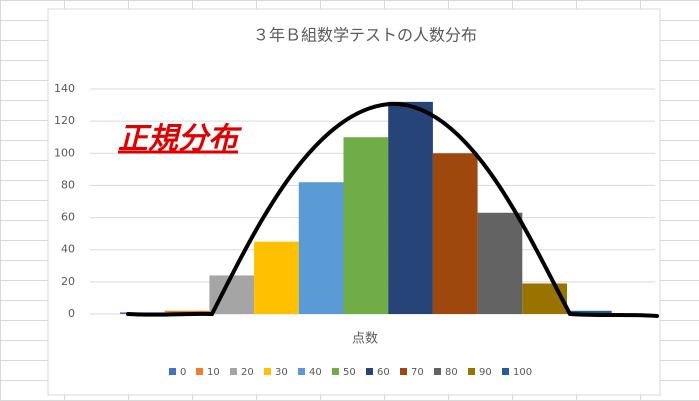 This screenshot has width=699, height=401. Describe the element at coordinates (451, 372) in the screenshot. I see `legend-label: 80` at that location.